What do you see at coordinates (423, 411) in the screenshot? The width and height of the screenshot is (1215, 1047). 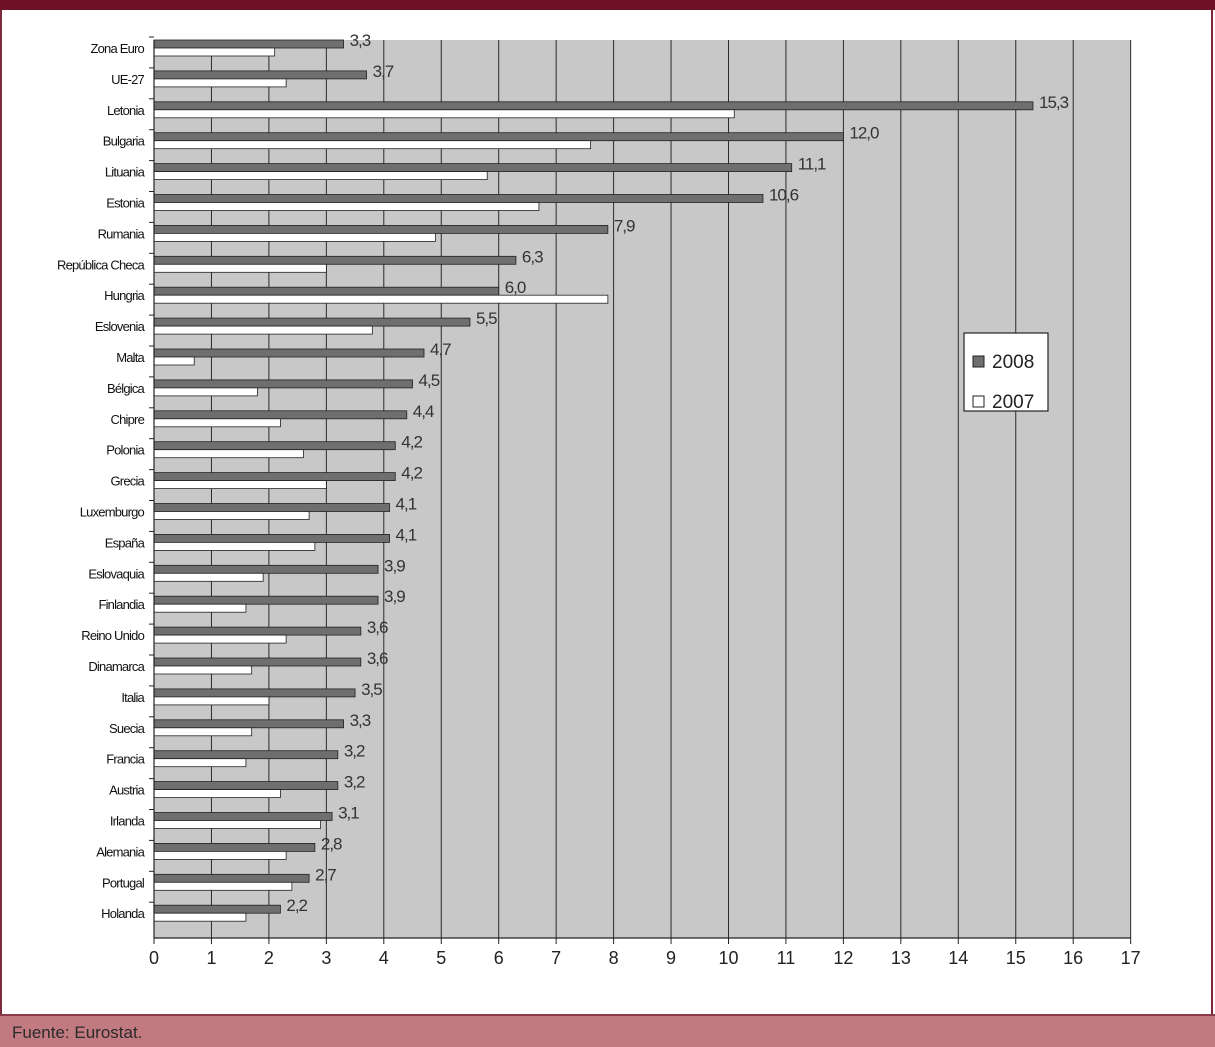 I see `data-label-2008: 4,4` at bounding box center [423, 411].